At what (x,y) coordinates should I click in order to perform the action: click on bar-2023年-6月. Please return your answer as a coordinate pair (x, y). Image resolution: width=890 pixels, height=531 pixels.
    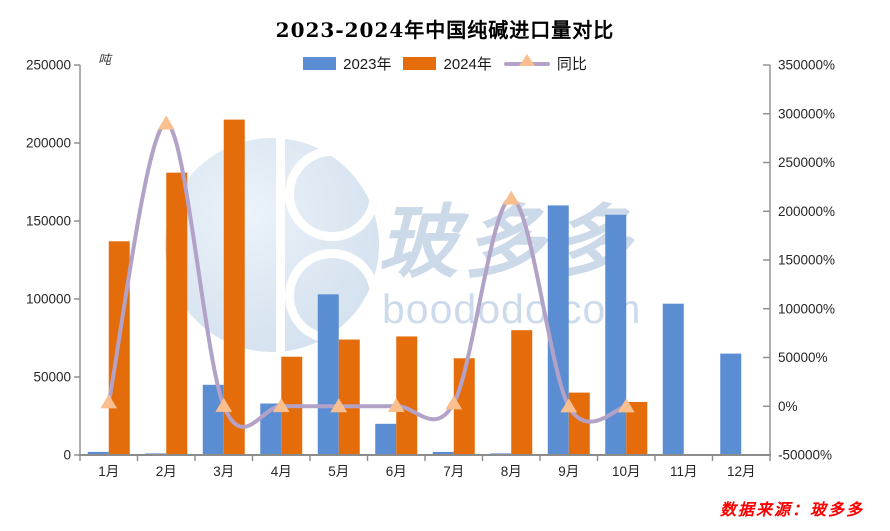
    Looking at the image, I should click on (386, 439).